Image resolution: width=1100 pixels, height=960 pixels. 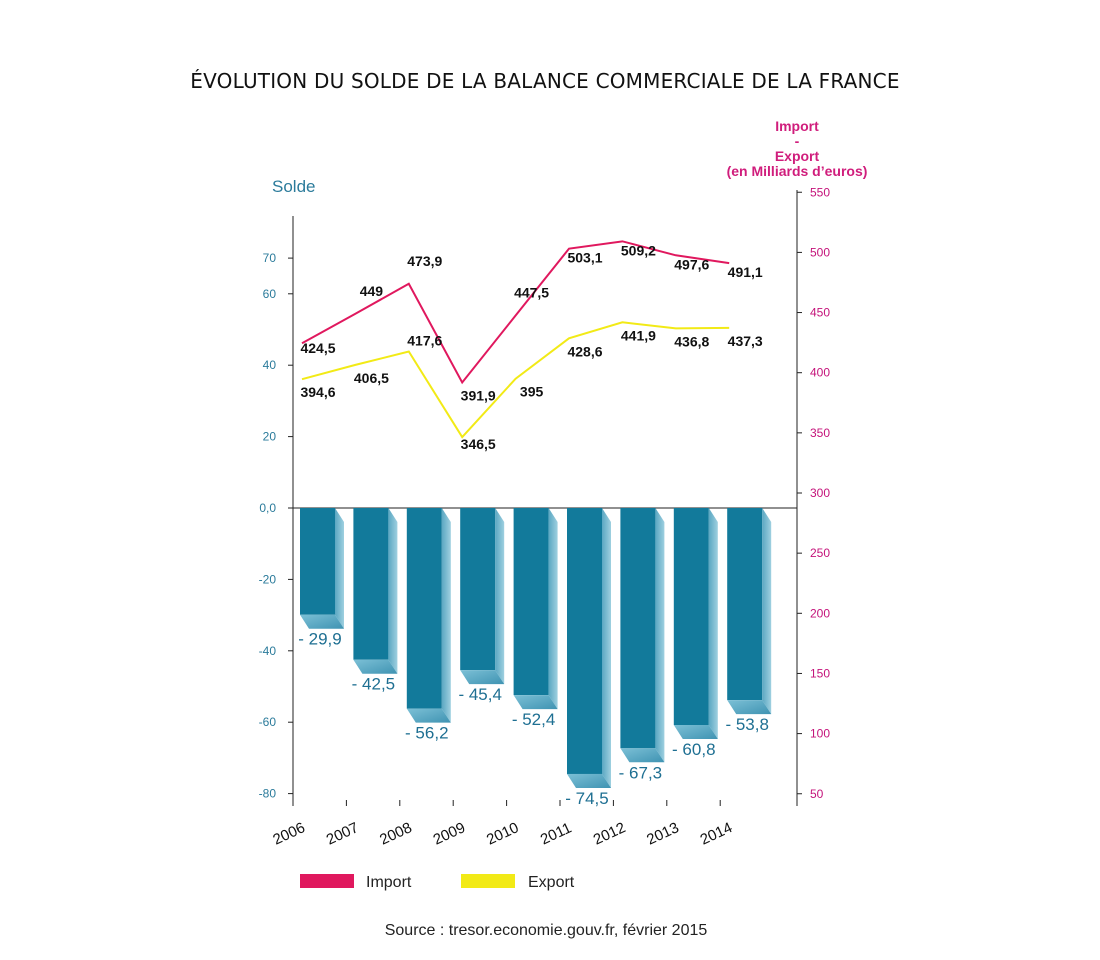 What do you see at coordinates (638, 335) in the screenshot?
I see `series-label-export: 441,9` at bounding box center [638, 335].